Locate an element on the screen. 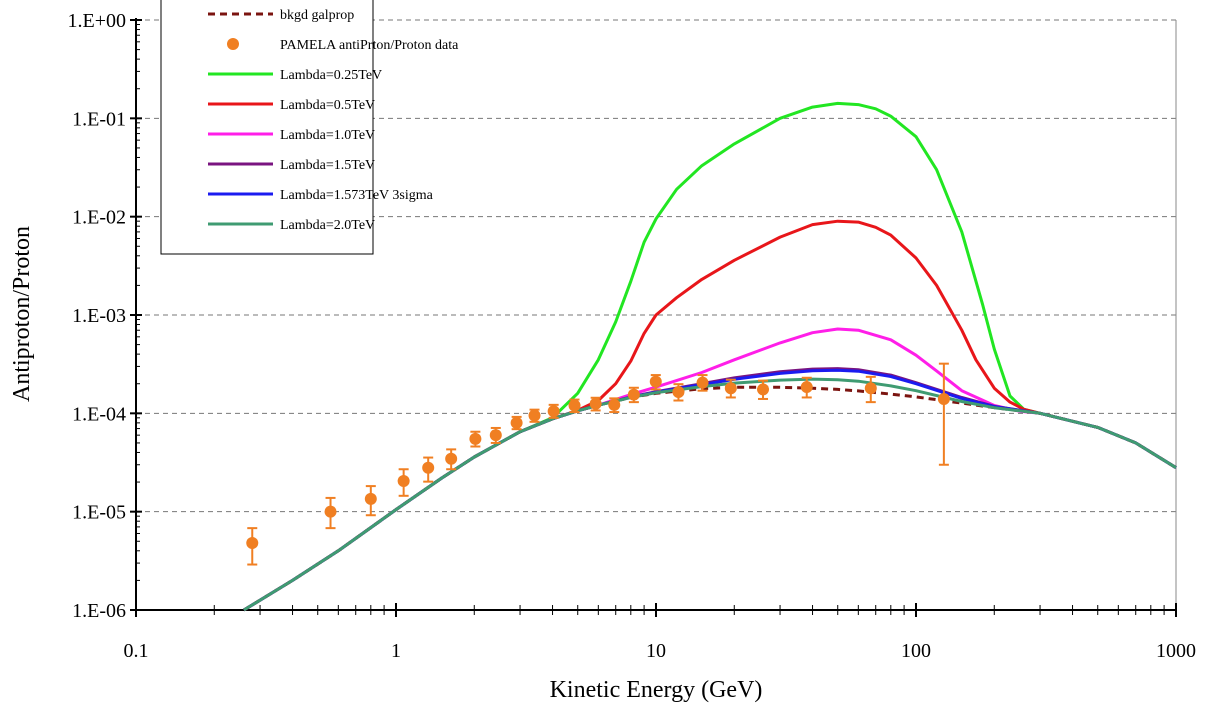 This screenshot has height=706, width=1227. y-tick-label-5: 1.E-01 is located at coordinates (99, 119).